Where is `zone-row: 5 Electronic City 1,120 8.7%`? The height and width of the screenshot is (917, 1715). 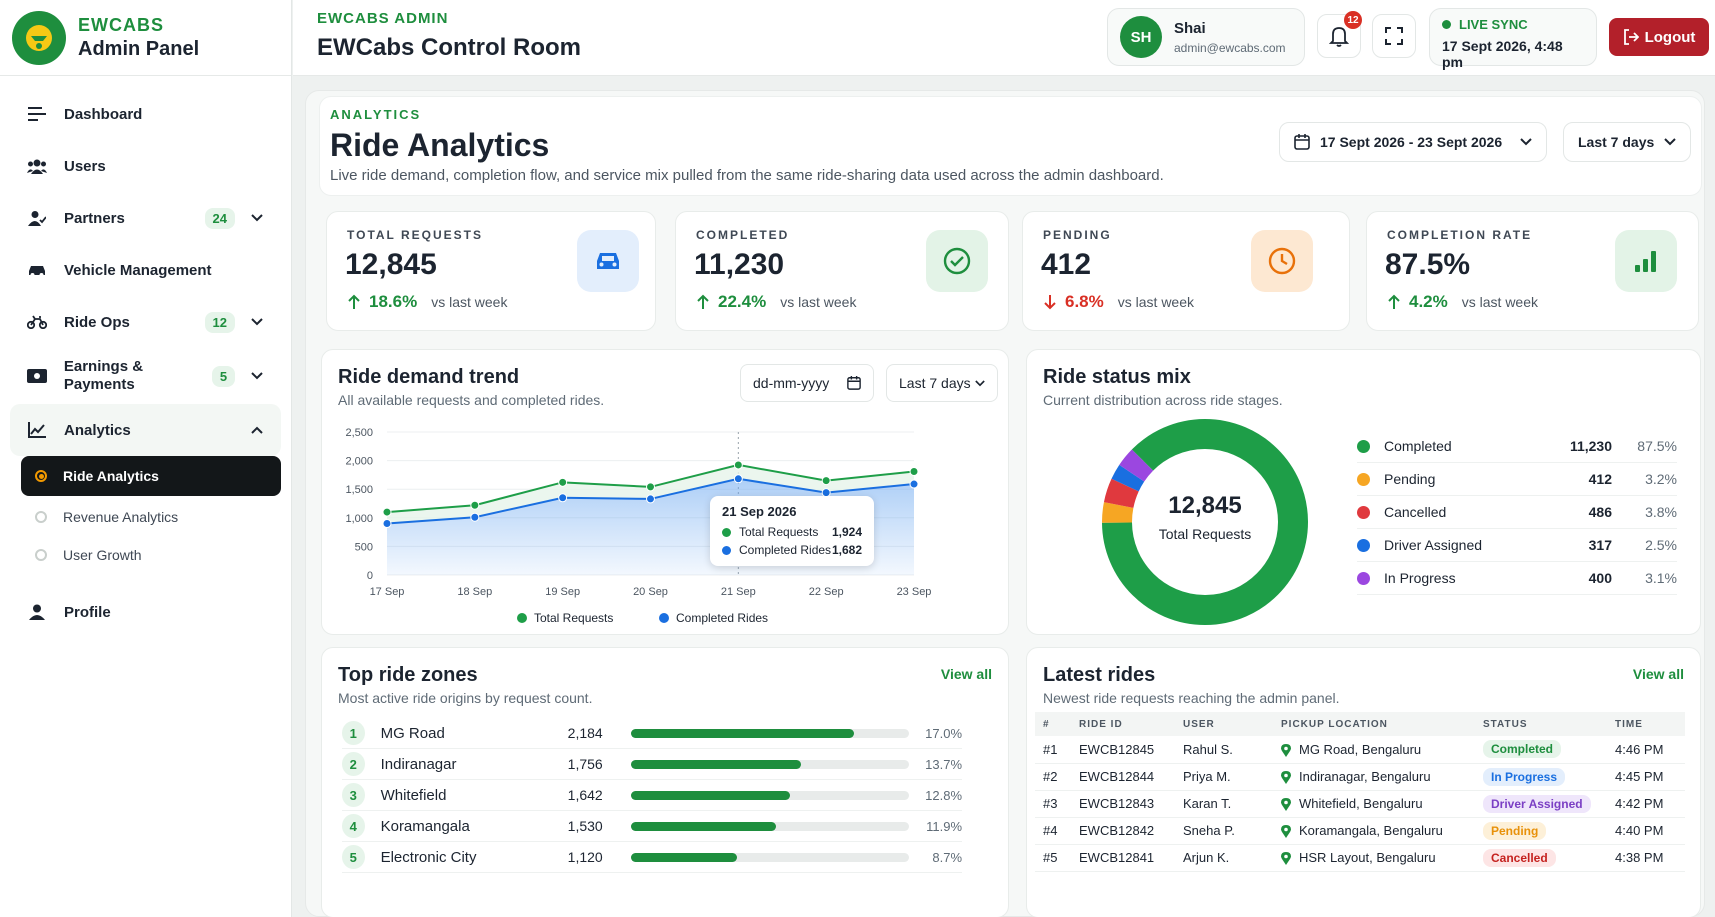
zone-row: 5 Electronic City 1,120 8.7% is located at coordinates (652, 857).